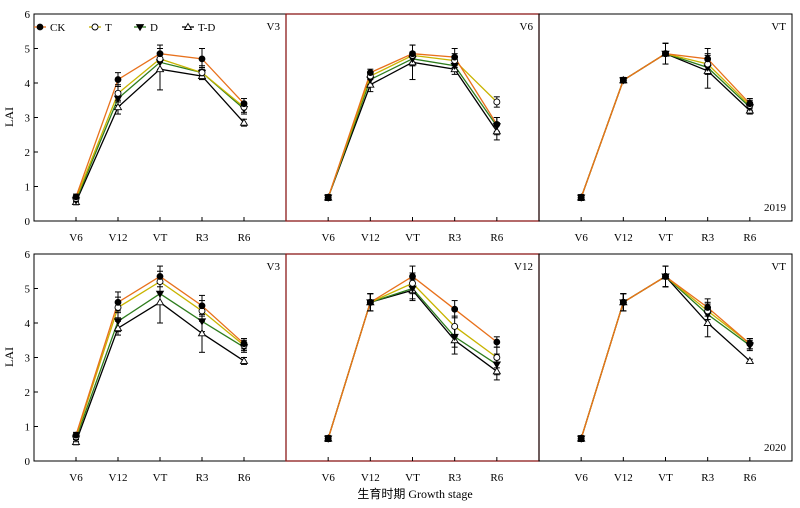  I want to click on year-label: 2020, so click(775, 448).